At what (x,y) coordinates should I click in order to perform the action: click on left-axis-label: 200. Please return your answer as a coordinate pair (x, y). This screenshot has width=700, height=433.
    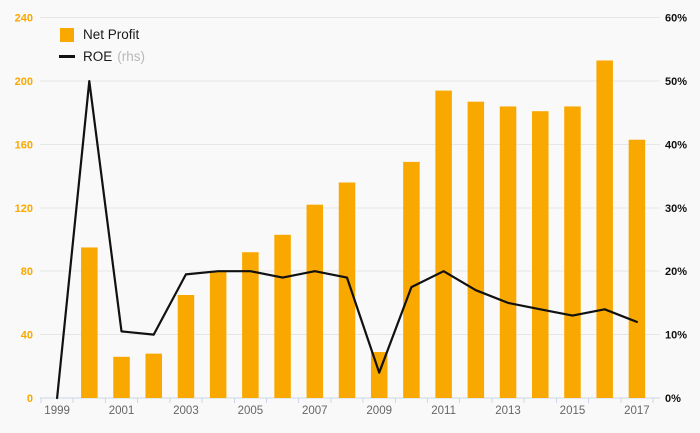
    Looking at the image, I should click on (24, 82).